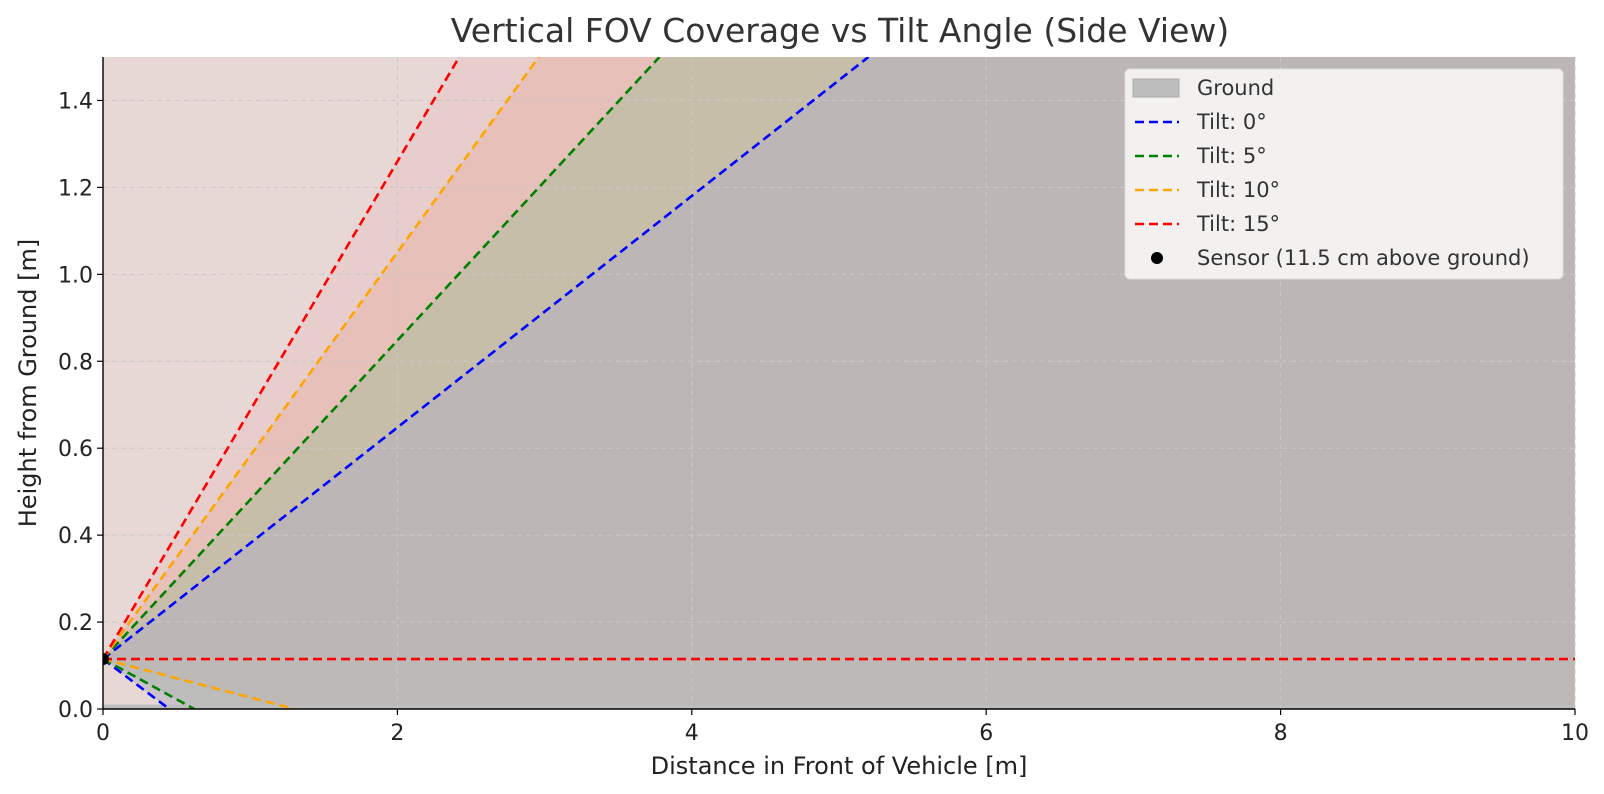 Image resolution: width=1604 pixels, height=794 pixels. Describe the element at coordinates (103, 733) in the screenshot. I see `x-tick-label: 0` at that location.